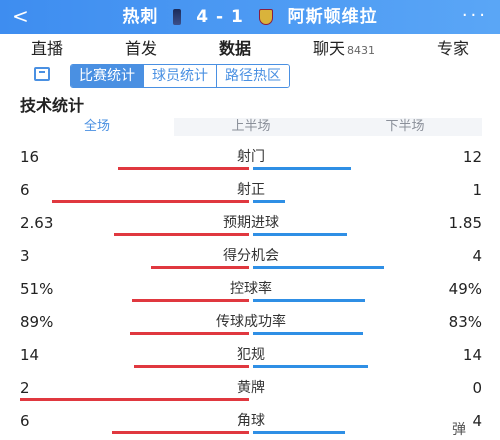 Image resolution: width=500 pixels, height=440 pixels. Describe the element at coordinates (328, 48) in the screenshot. I see `tab-chat-label: 聊天` at that location.